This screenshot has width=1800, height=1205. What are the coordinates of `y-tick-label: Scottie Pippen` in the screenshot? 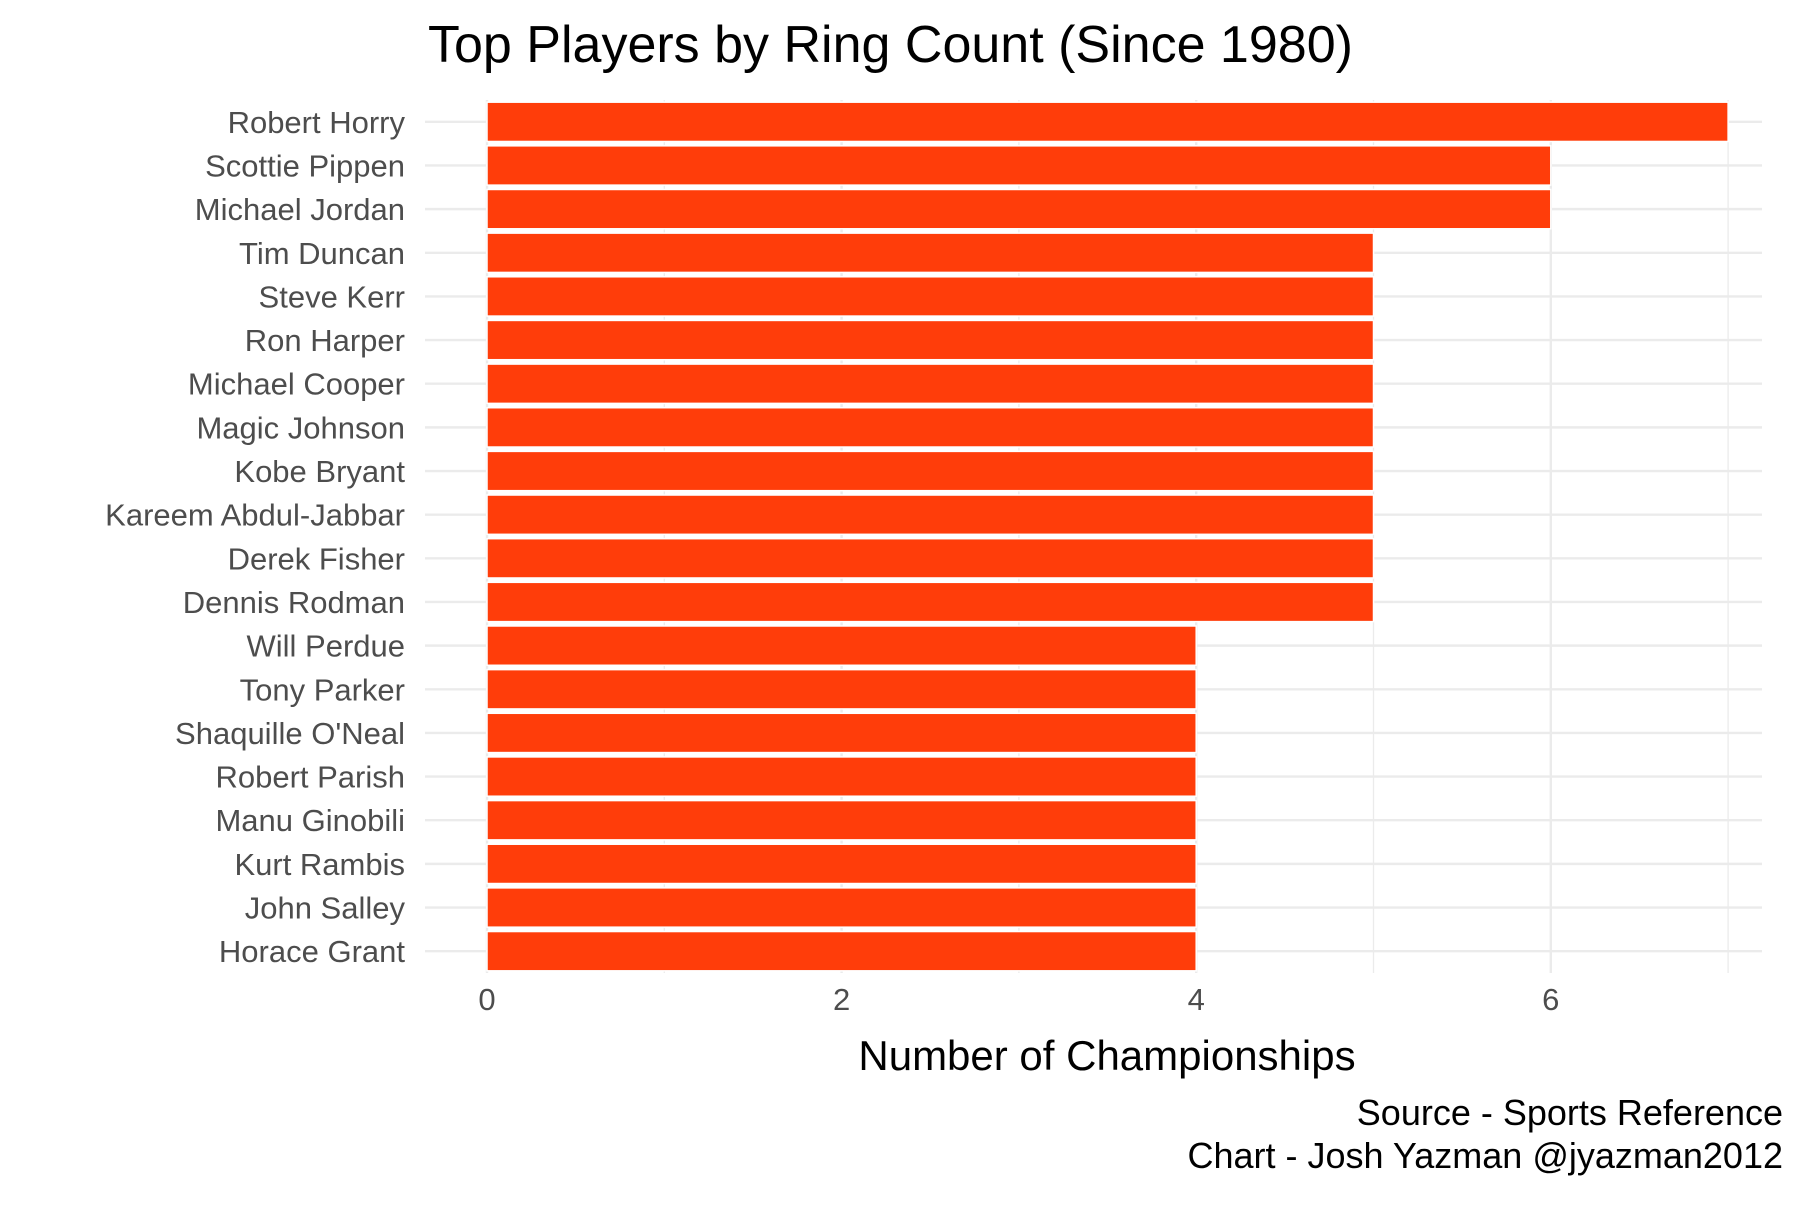 It's located at (305, 165).